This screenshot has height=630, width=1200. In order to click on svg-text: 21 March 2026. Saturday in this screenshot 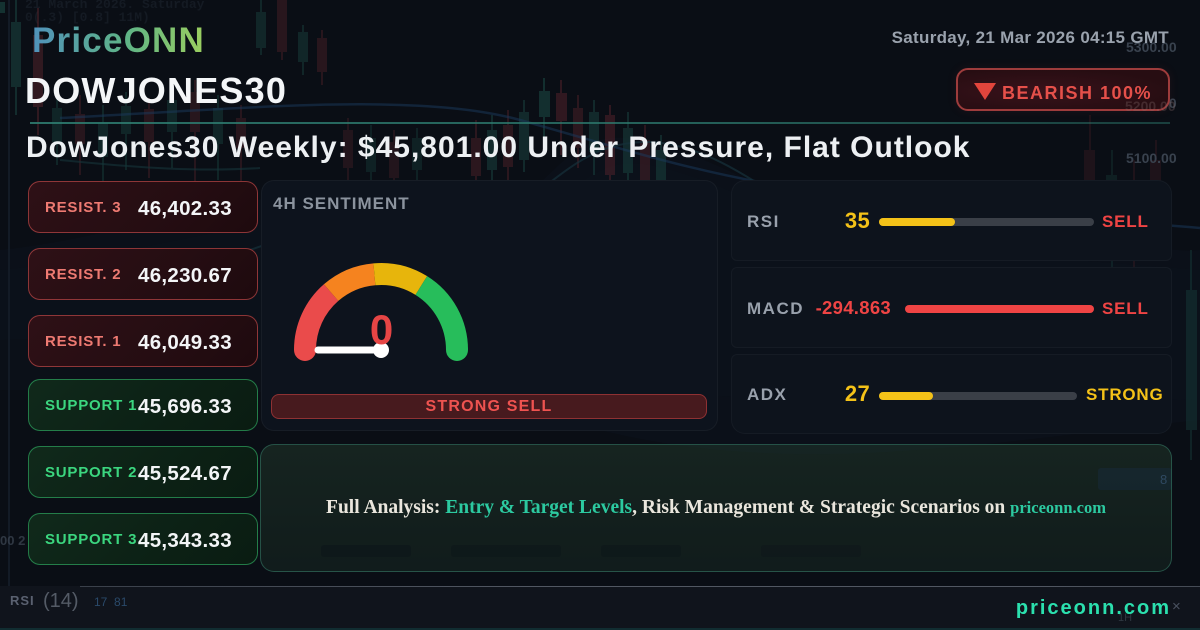, I will do `click(115, 6)`.